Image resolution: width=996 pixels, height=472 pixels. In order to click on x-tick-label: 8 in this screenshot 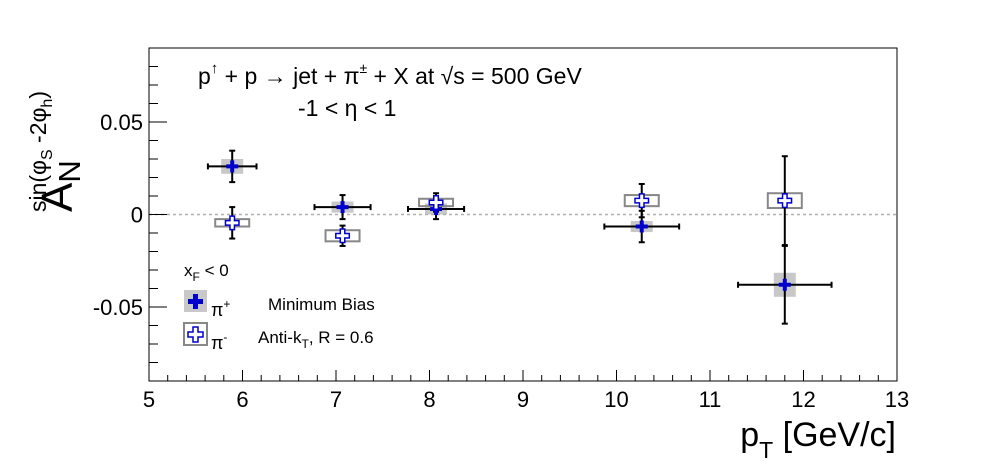, I will do `click(429, 399)`.